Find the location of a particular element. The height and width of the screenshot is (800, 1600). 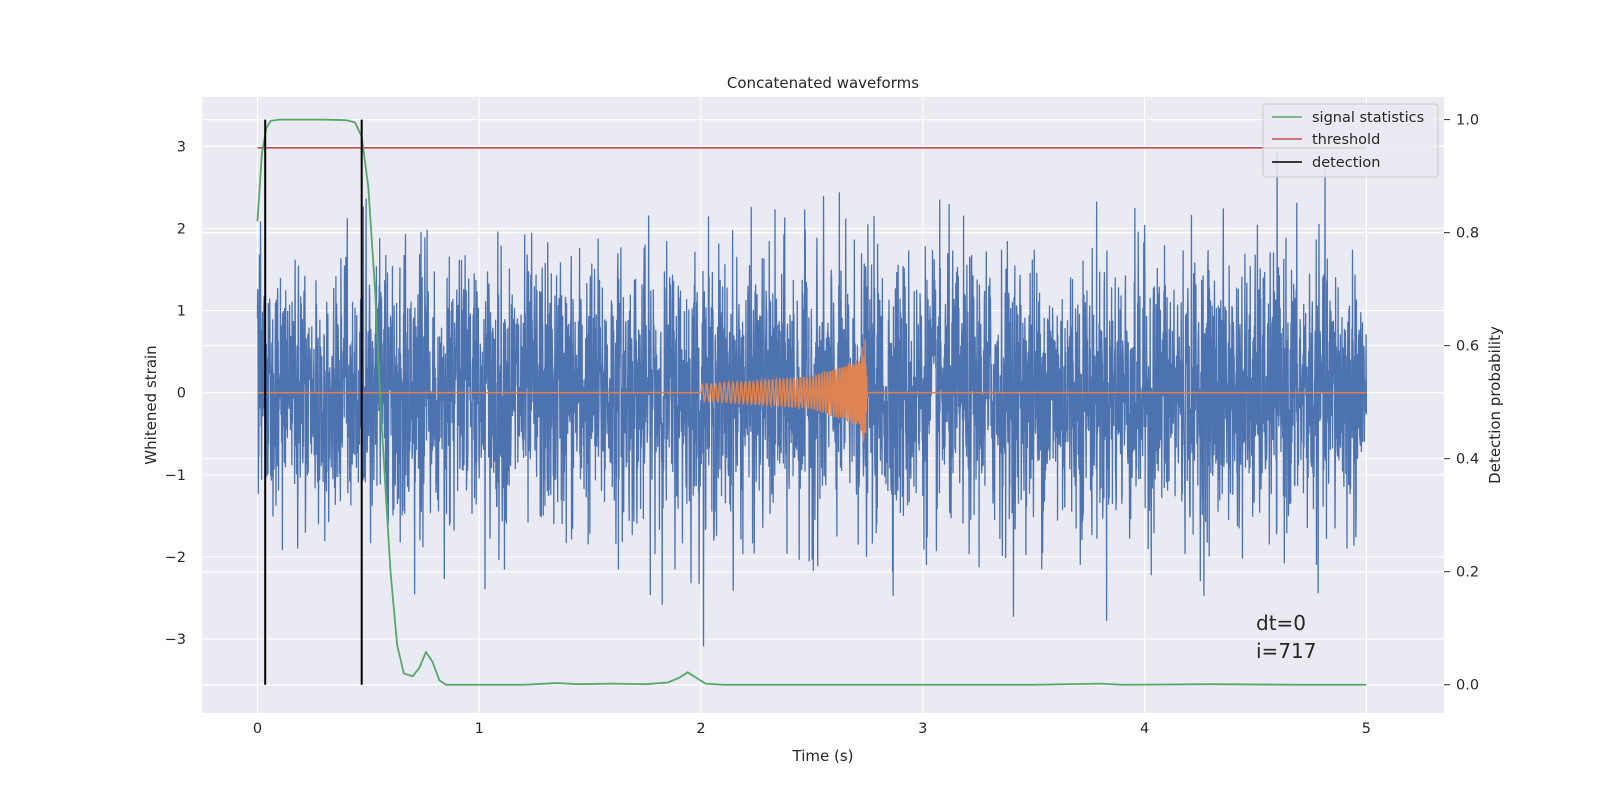

y-tick-label: −1 is located at coordinates (175, 476).